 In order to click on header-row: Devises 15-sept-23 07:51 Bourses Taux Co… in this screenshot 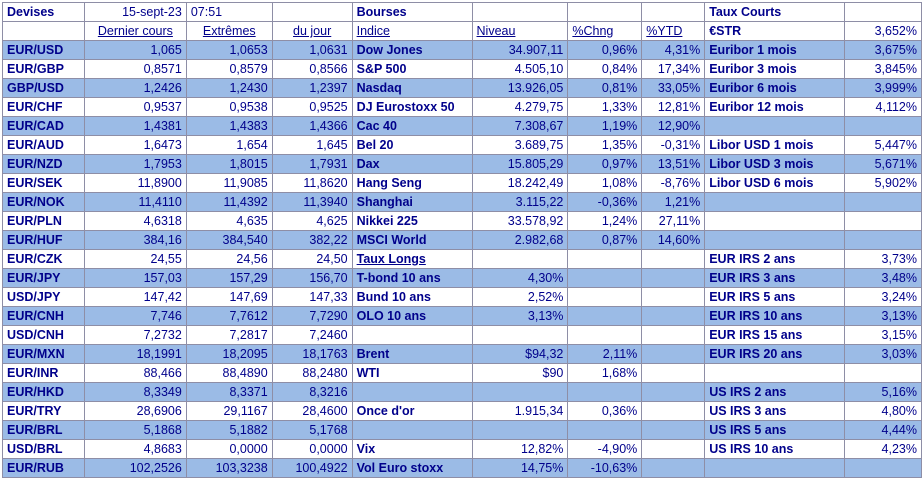, I will do `click(462, 12)`.